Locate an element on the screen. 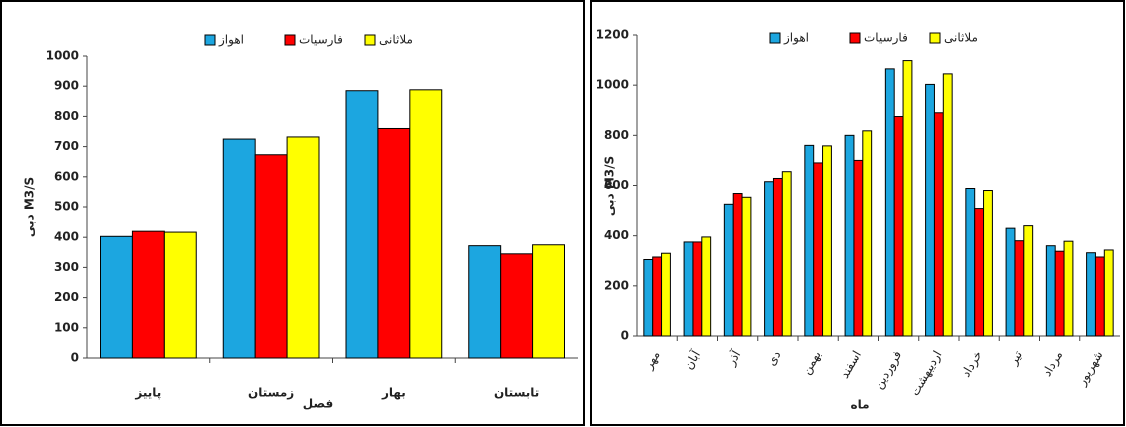 The height and width of the screenshot is (427, 1126). x-tick-label: آذر is located at coordinates (734, 358).